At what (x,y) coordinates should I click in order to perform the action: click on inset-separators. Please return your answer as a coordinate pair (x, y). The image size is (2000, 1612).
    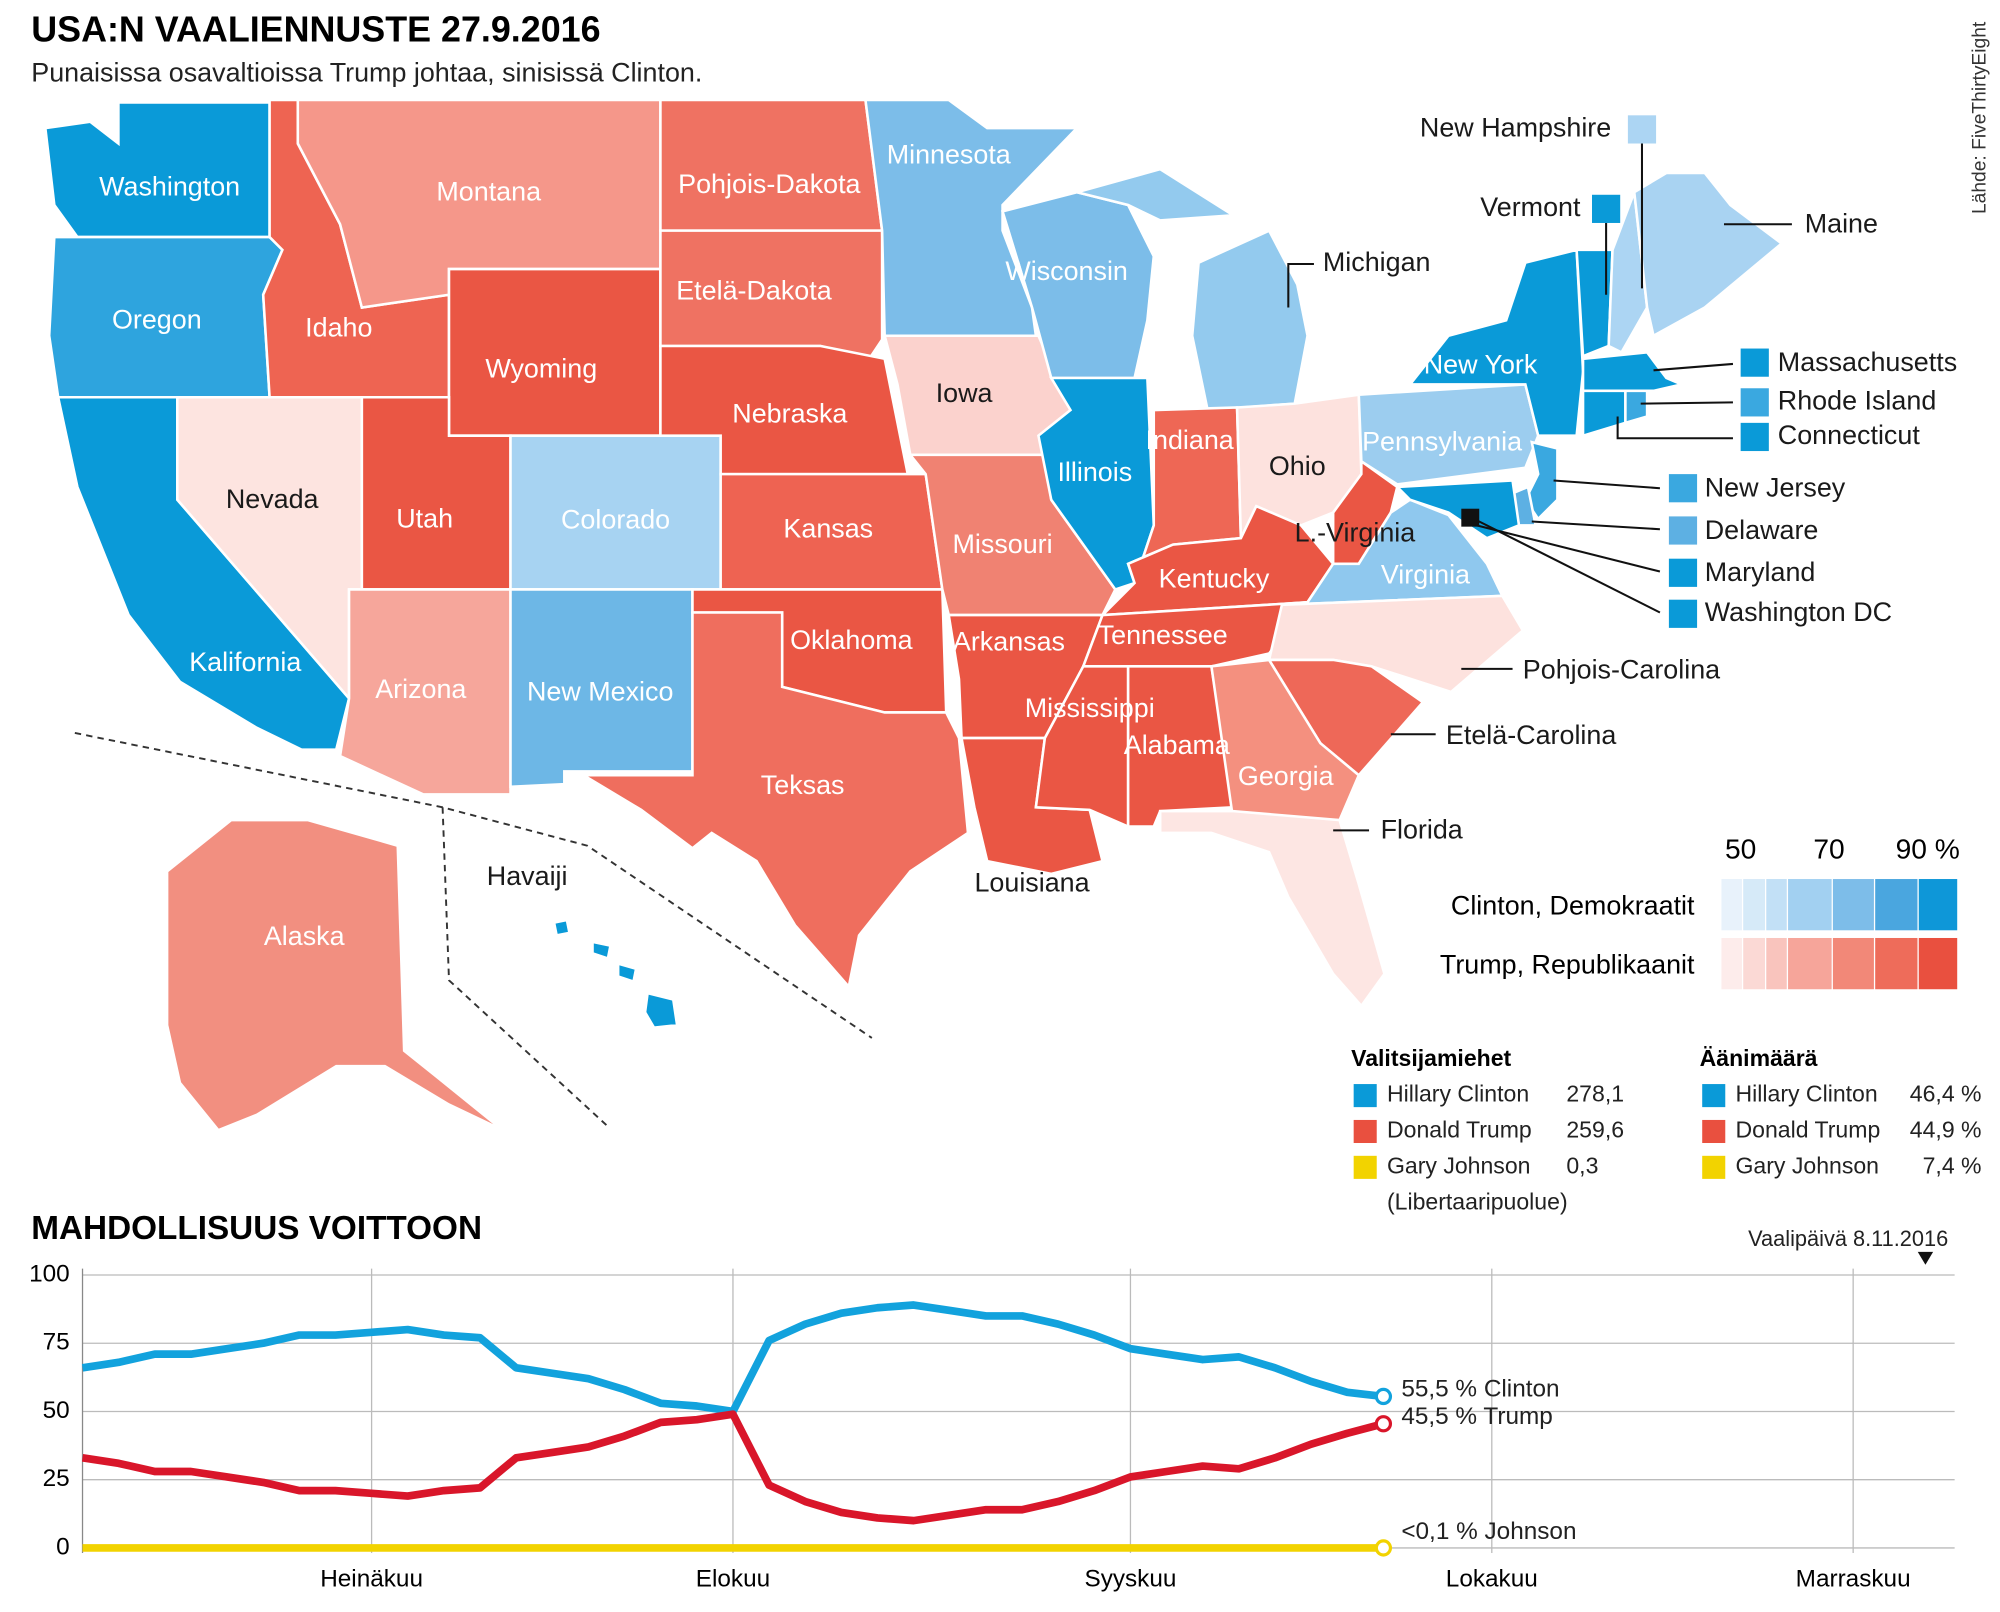
    Looking at the image, I should click on (473, 930).